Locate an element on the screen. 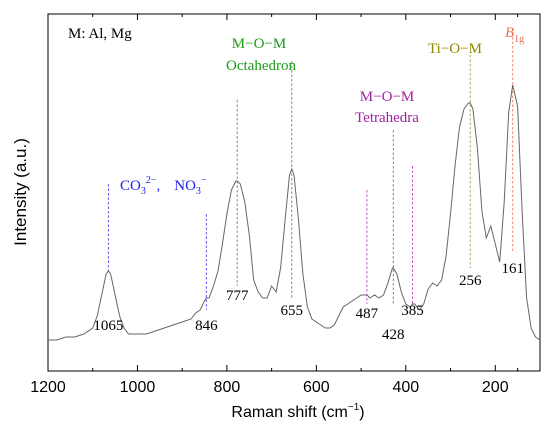 Image resolution: width=550 pixels, height=431 pixels. b1g-label: B1g is located at coordinates (514, 35).